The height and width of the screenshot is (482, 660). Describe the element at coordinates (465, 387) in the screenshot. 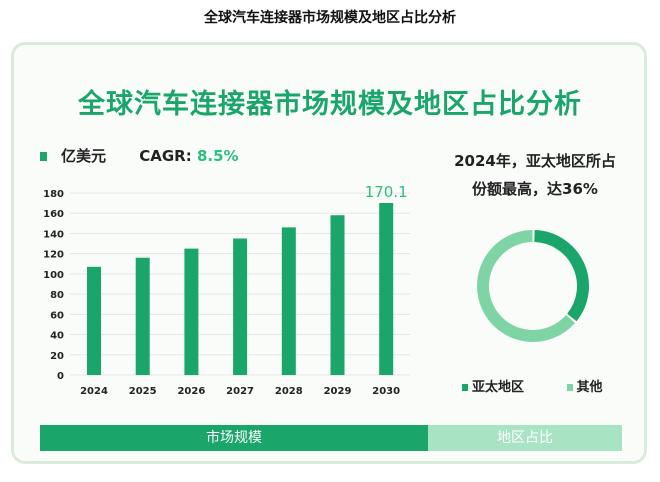

I see `legend-swatch-apac` at that location.